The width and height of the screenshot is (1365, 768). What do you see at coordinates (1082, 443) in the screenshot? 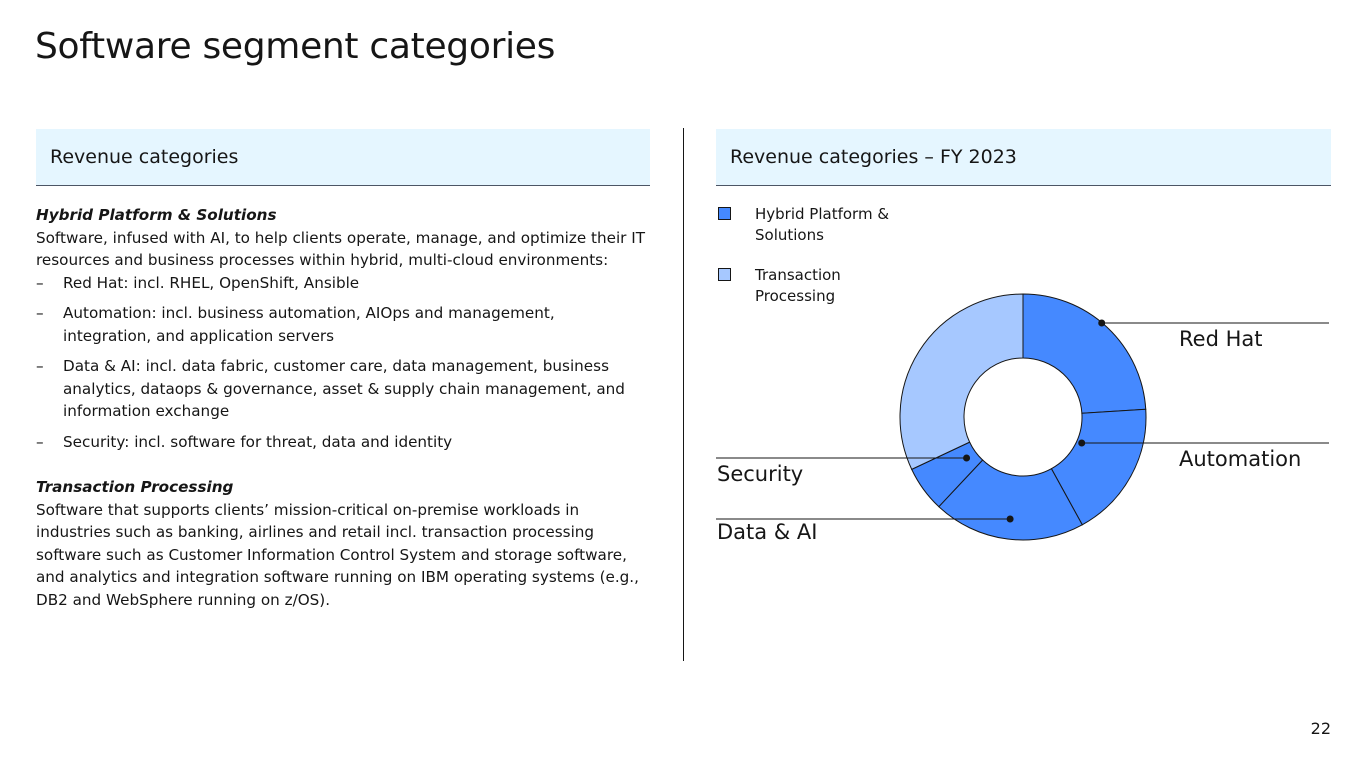
I see `leader-dot-automation` at bounding box center [1082, 443].